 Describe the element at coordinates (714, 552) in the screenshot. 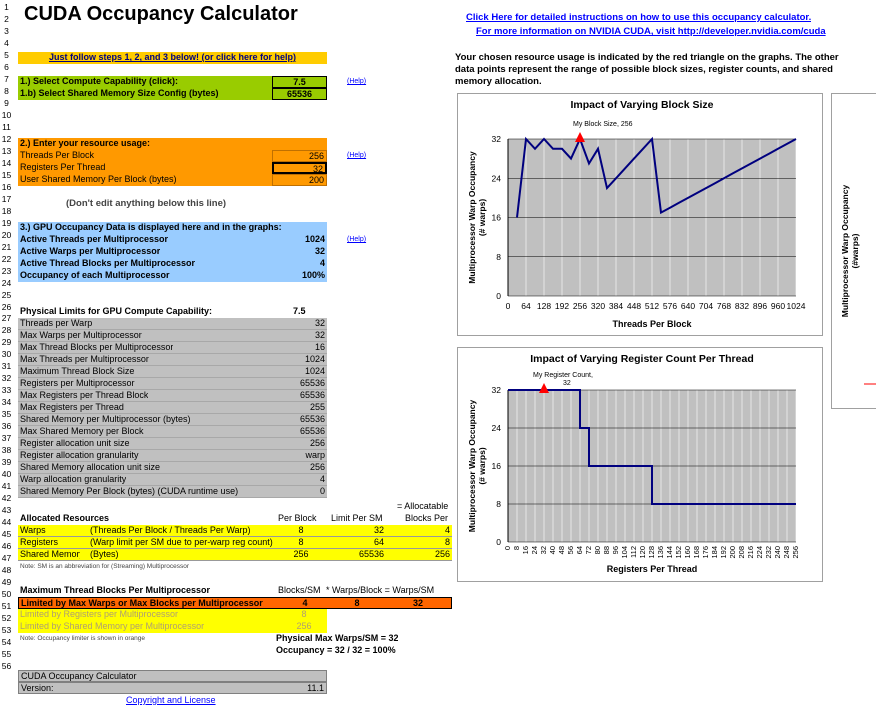

I see `x-tick-label: 184` at that location.